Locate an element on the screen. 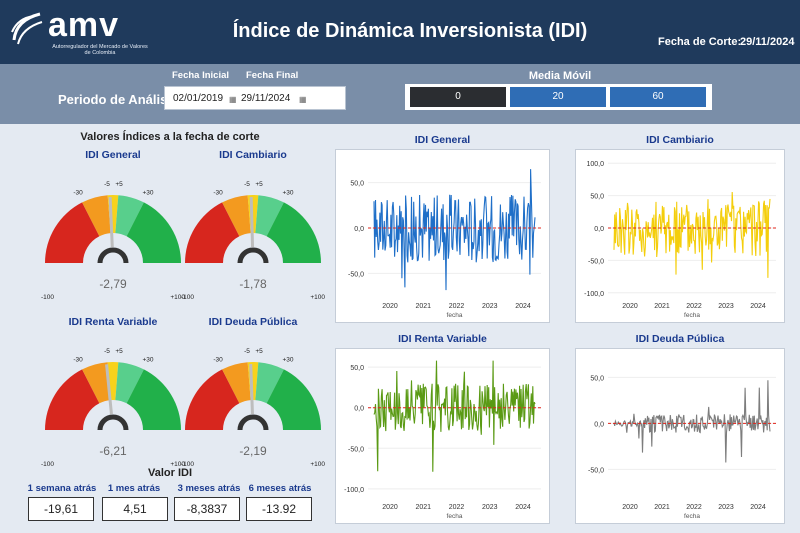  moving-average-label: Media Móvil is located at coordinates (560, 76).